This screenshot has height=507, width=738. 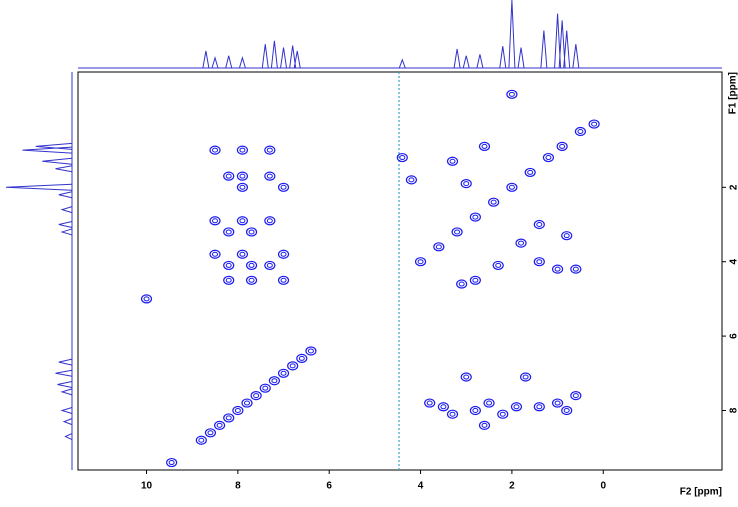 I want to click on y-tick-label: 4, so click(x=733, y=261).